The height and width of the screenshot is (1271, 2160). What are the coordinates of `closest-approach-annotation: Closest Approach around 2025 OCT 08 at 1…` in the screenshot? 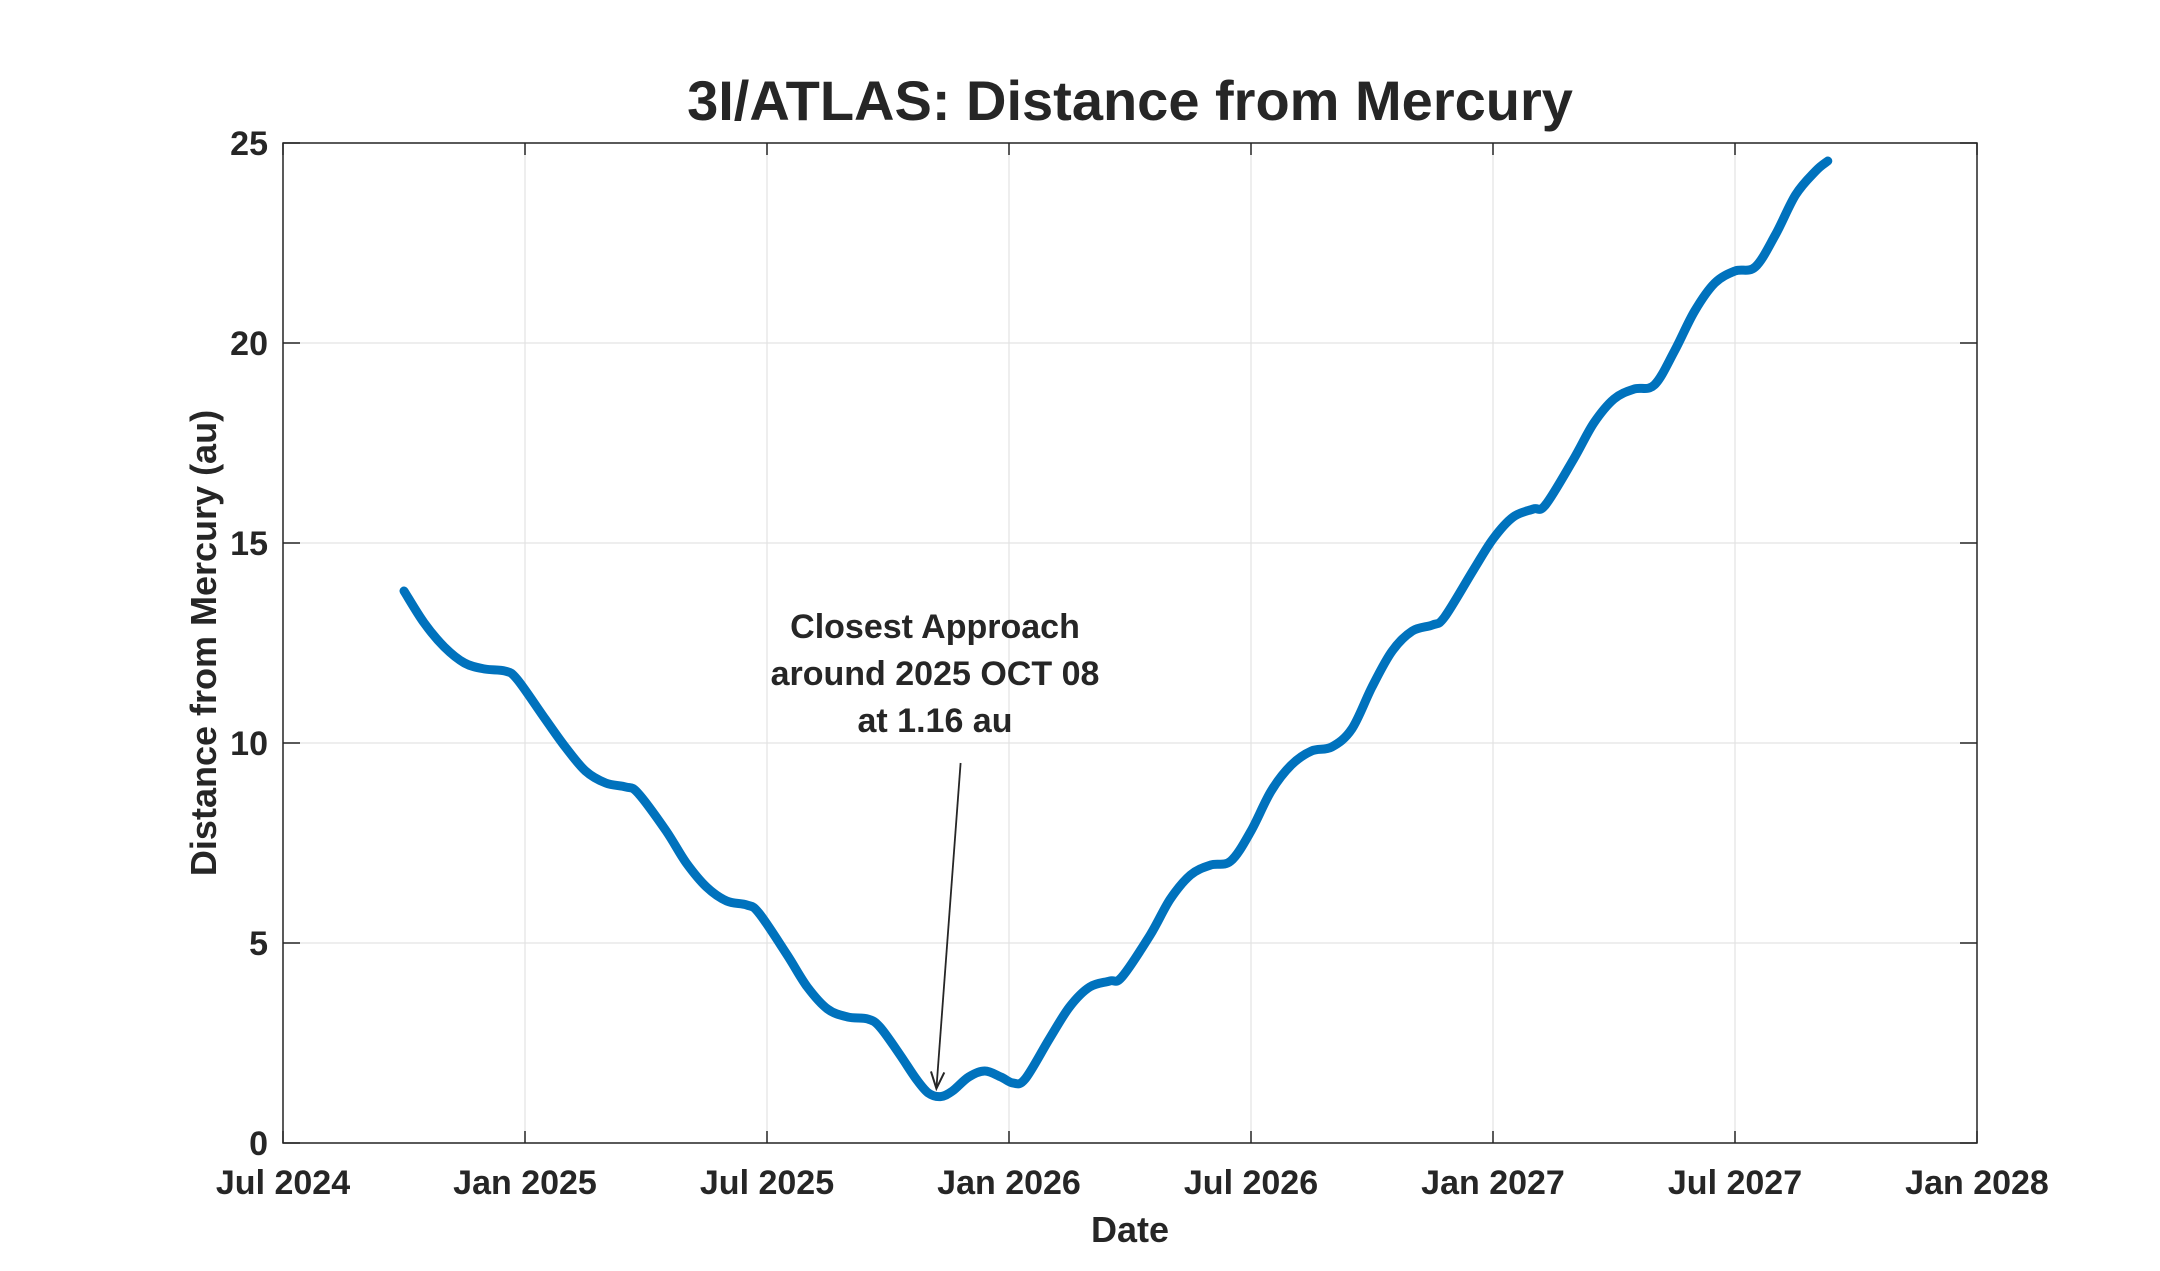 It's located at (935, 850).